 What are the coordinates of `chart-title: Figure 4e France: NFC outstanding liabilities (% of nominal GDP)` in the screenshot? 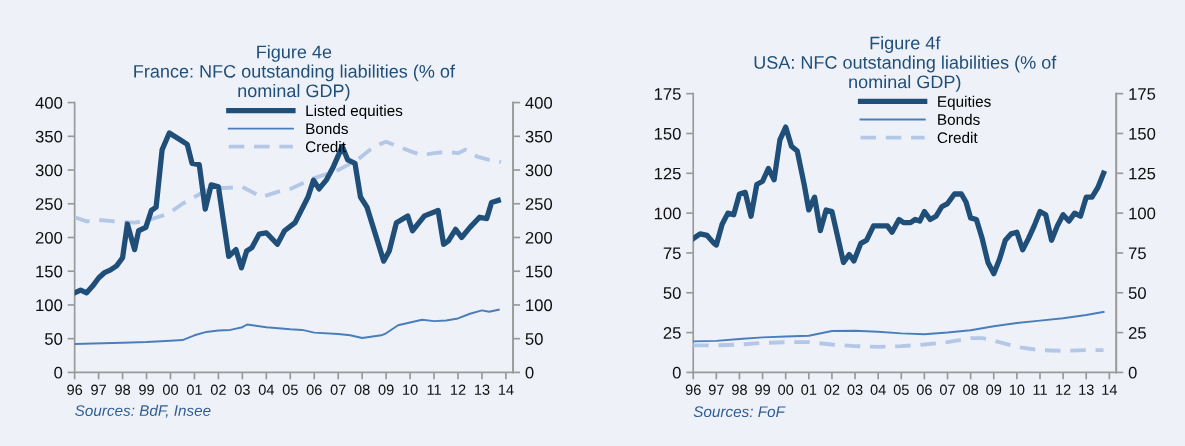 It's located at (294, 73).